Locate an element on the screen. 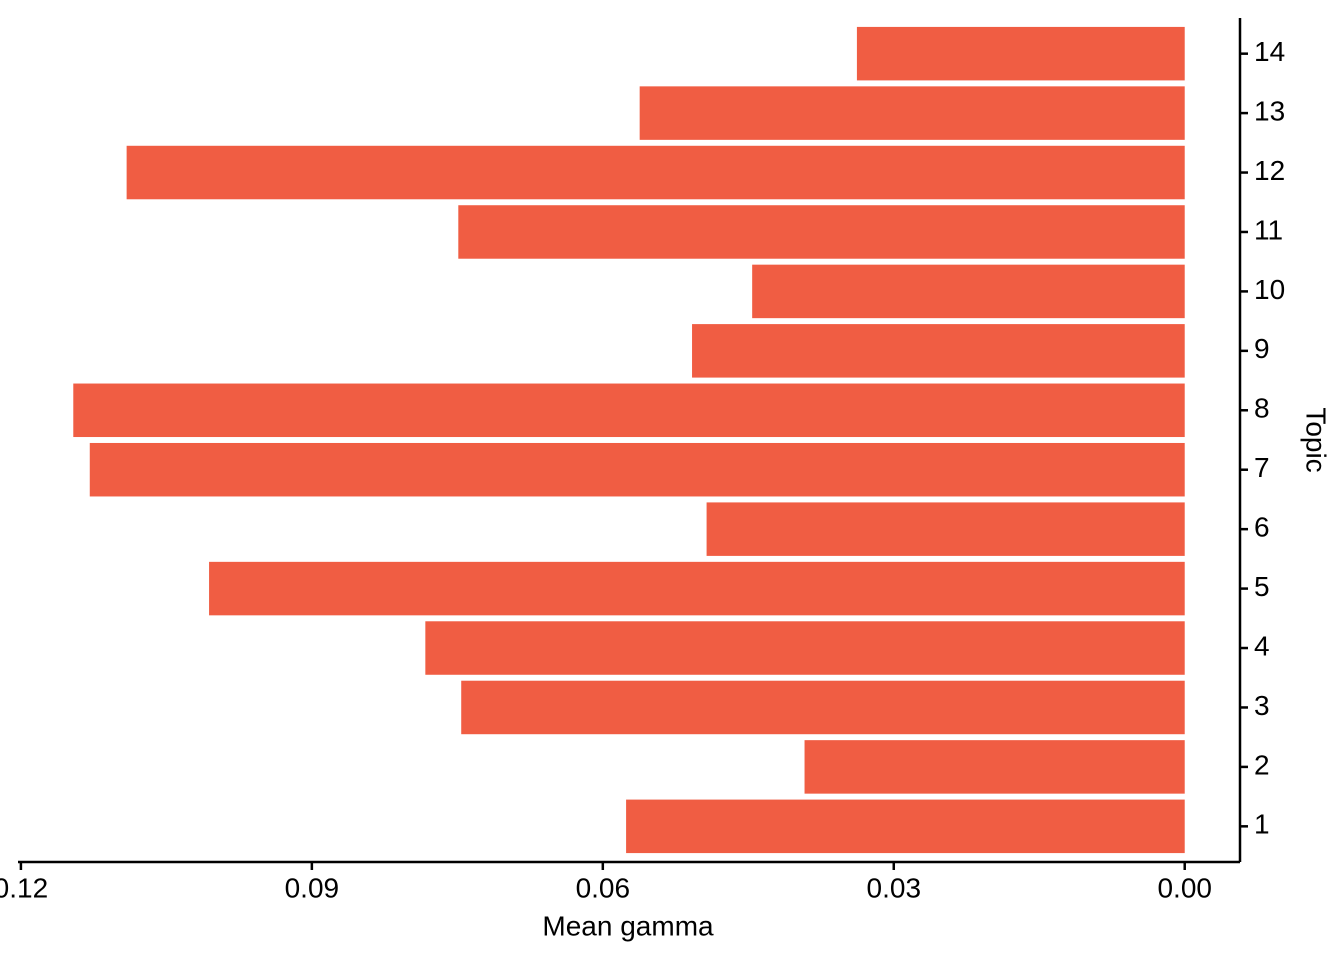 Image resolution: width=1344 pixels, height=960 pixels. y-axis-label: Topic is located at coordinates (1316, 439).